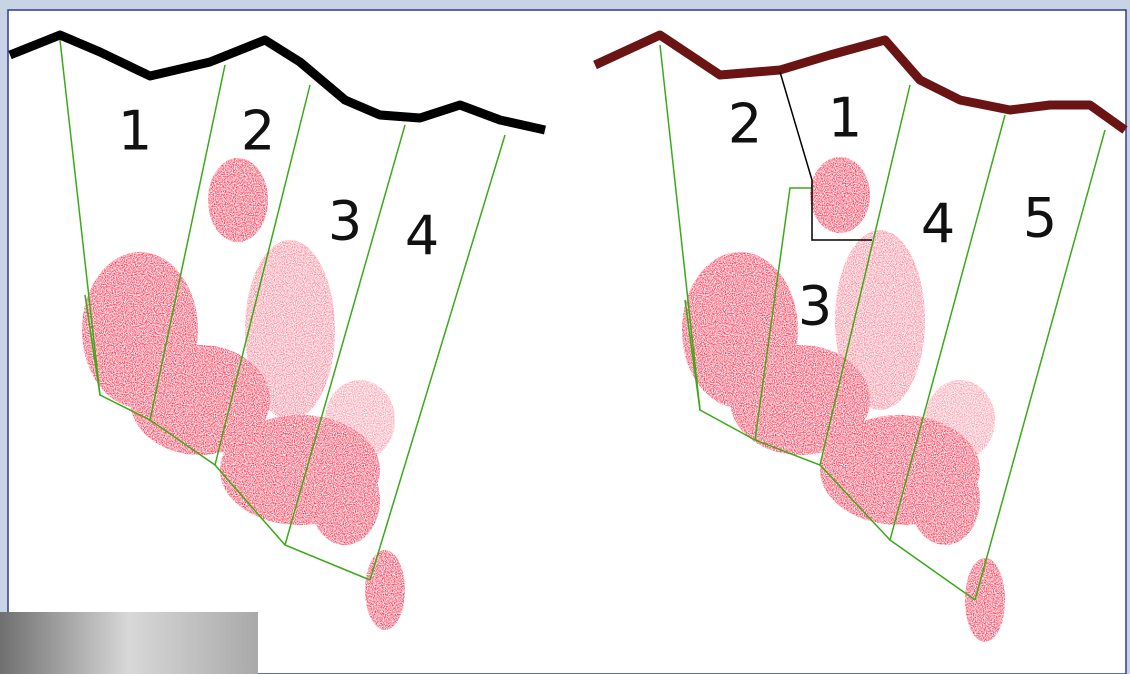  I want to click on gray-box, so click(129, 643).